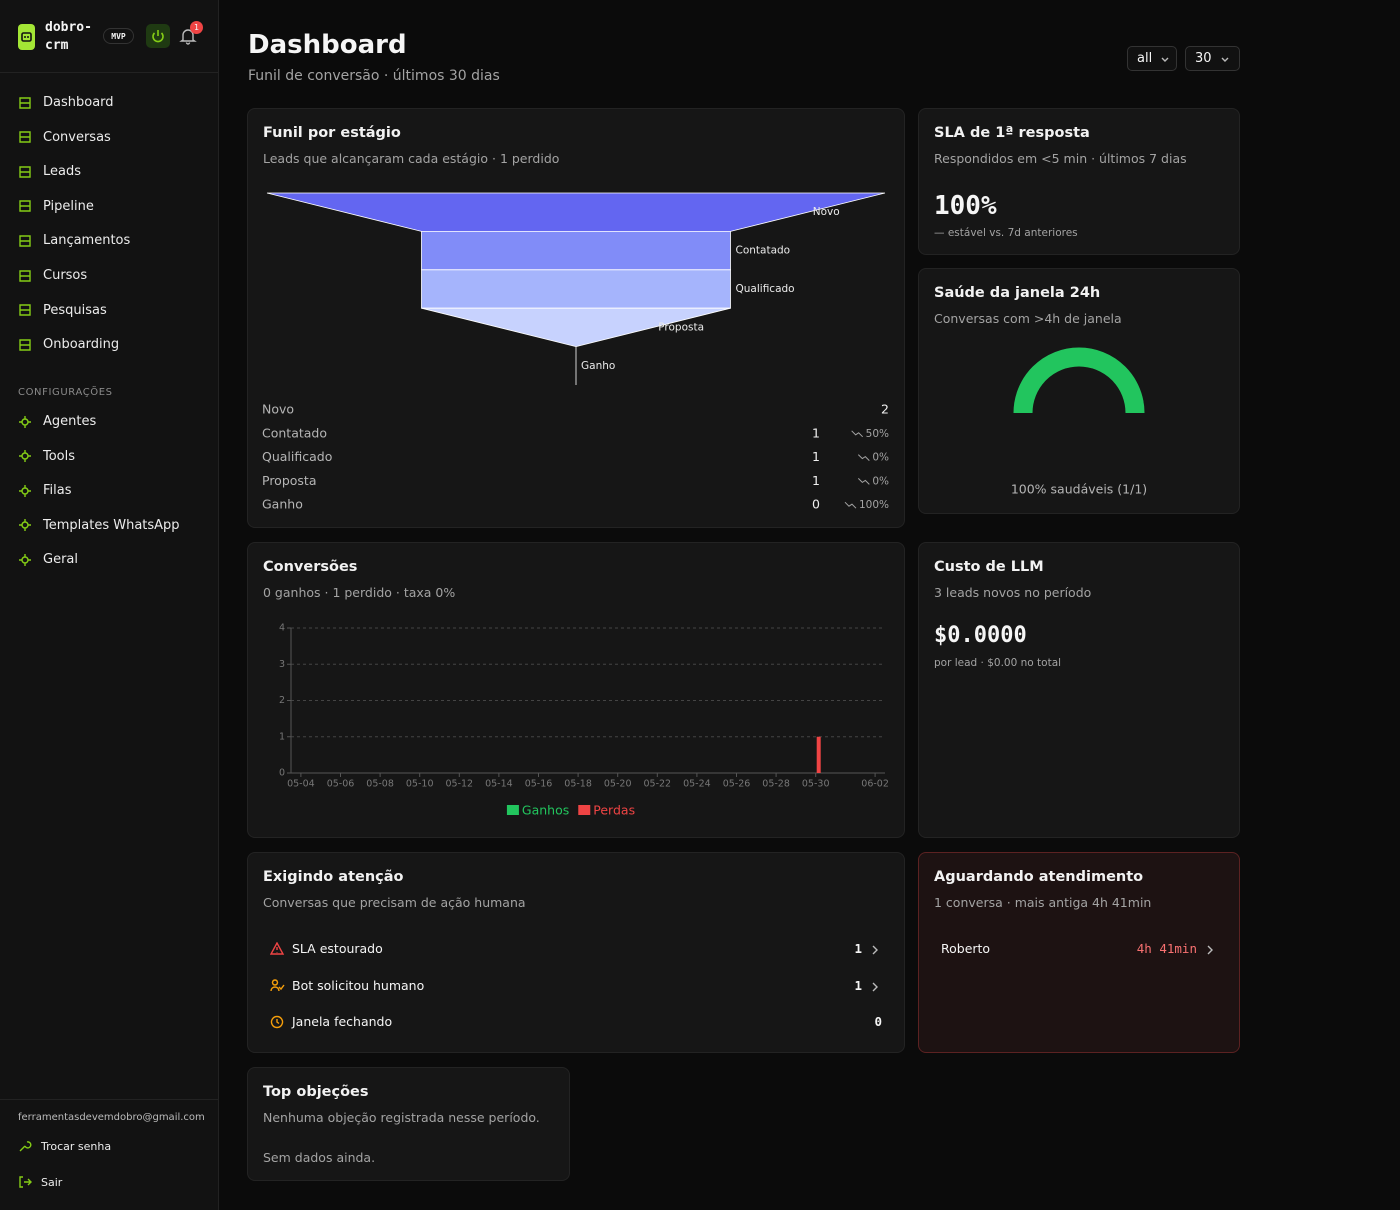 This screenshot has width=1400, height=1210. What do you see at coordinates (1212, 58) in the screenshot?
I see `filter-select: 30` at bounding box center [1212, 58].